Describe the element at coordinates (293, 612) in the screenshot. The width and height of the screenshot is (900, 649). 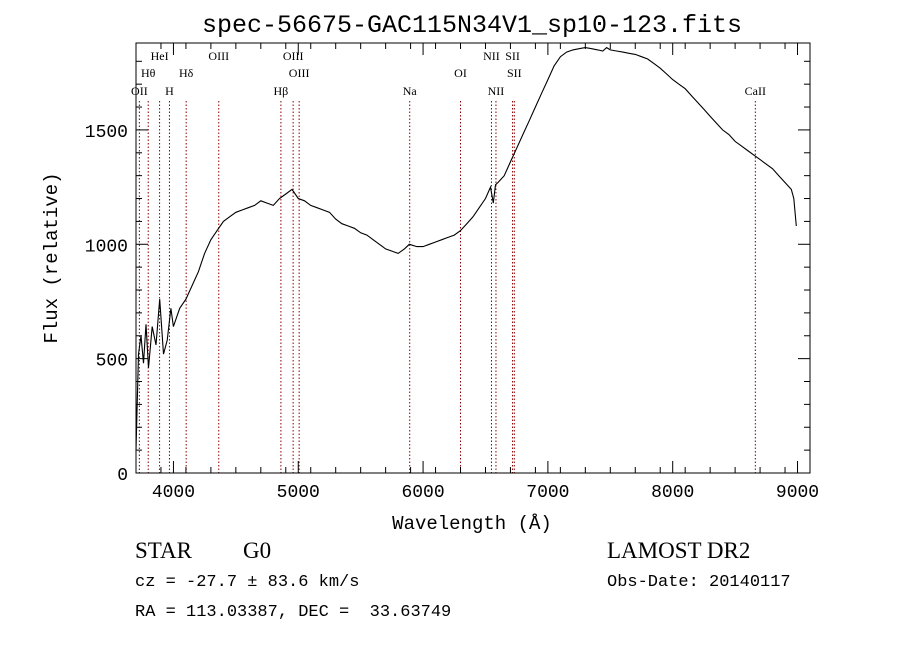
I see `coordinates-text: RA = 113.03387, DEC = 33.63749` at that location.